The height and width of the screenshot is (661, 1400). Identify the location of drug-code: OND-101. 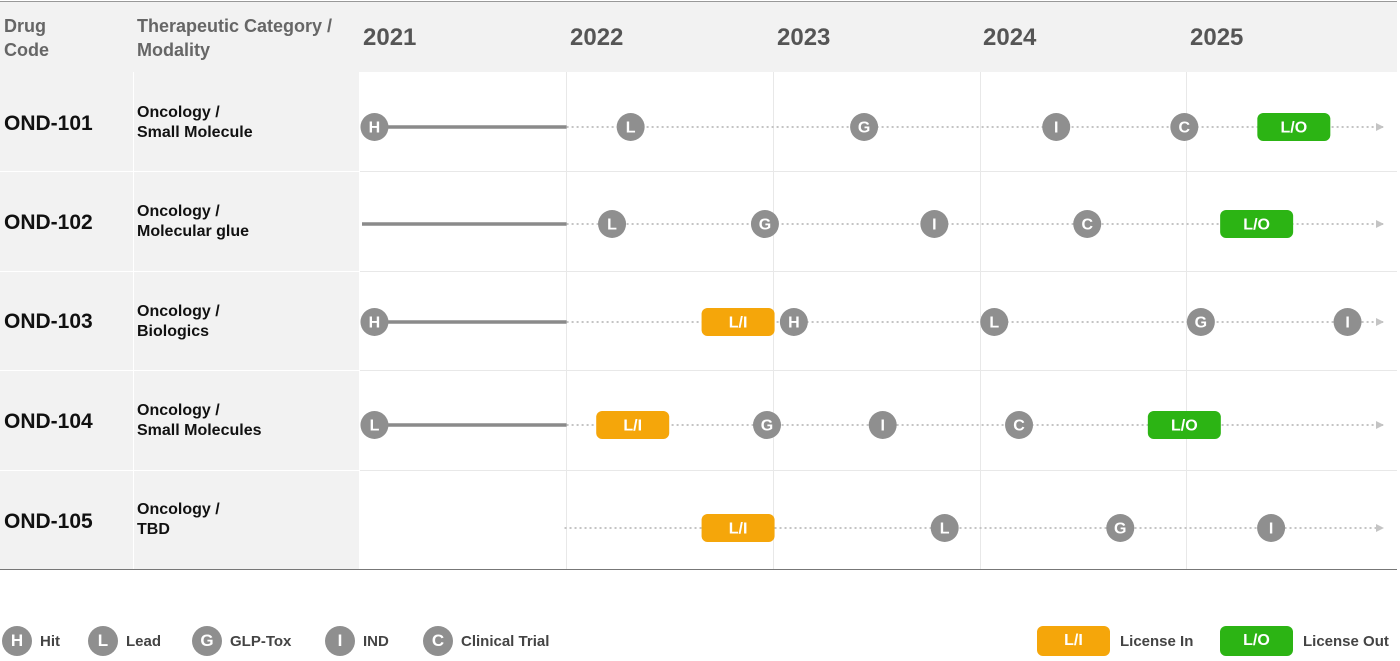
(48, 123).